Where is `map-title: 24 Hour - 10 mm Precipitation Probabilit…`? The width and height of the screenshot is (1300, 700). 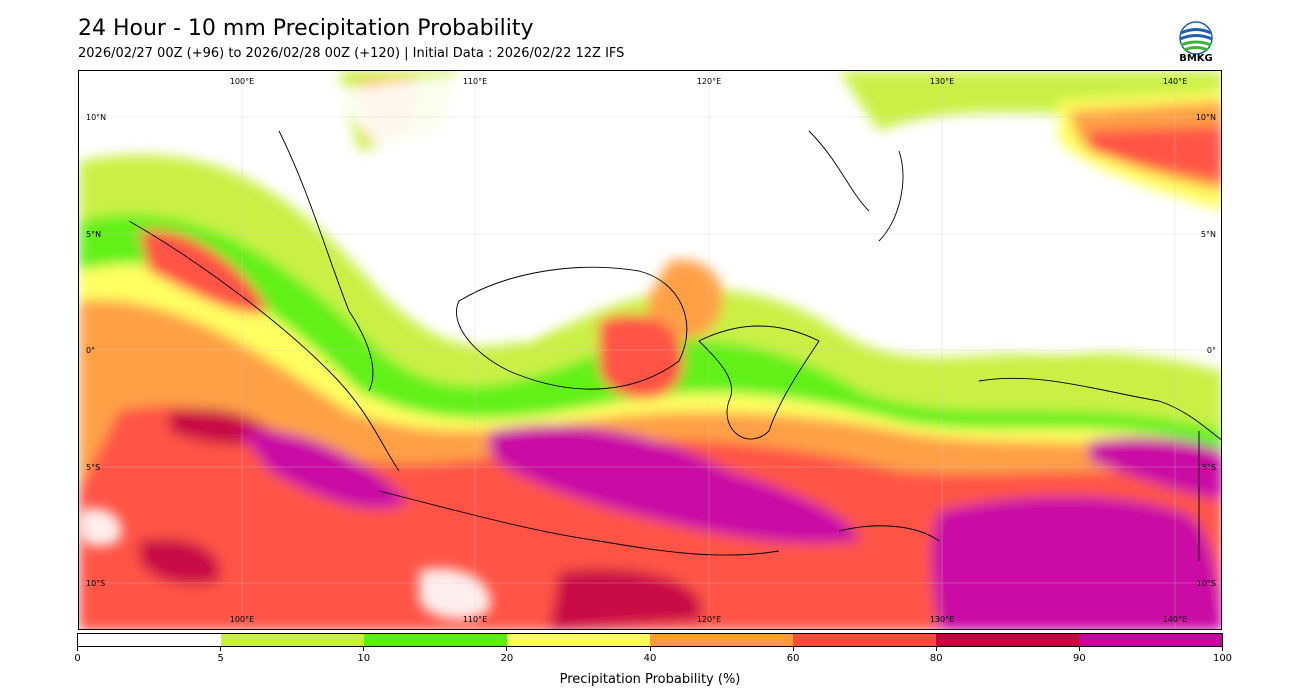 map-title: 24 Hour - 10 mm Precipitation Probabilit… is located at coordinates (306, 28).